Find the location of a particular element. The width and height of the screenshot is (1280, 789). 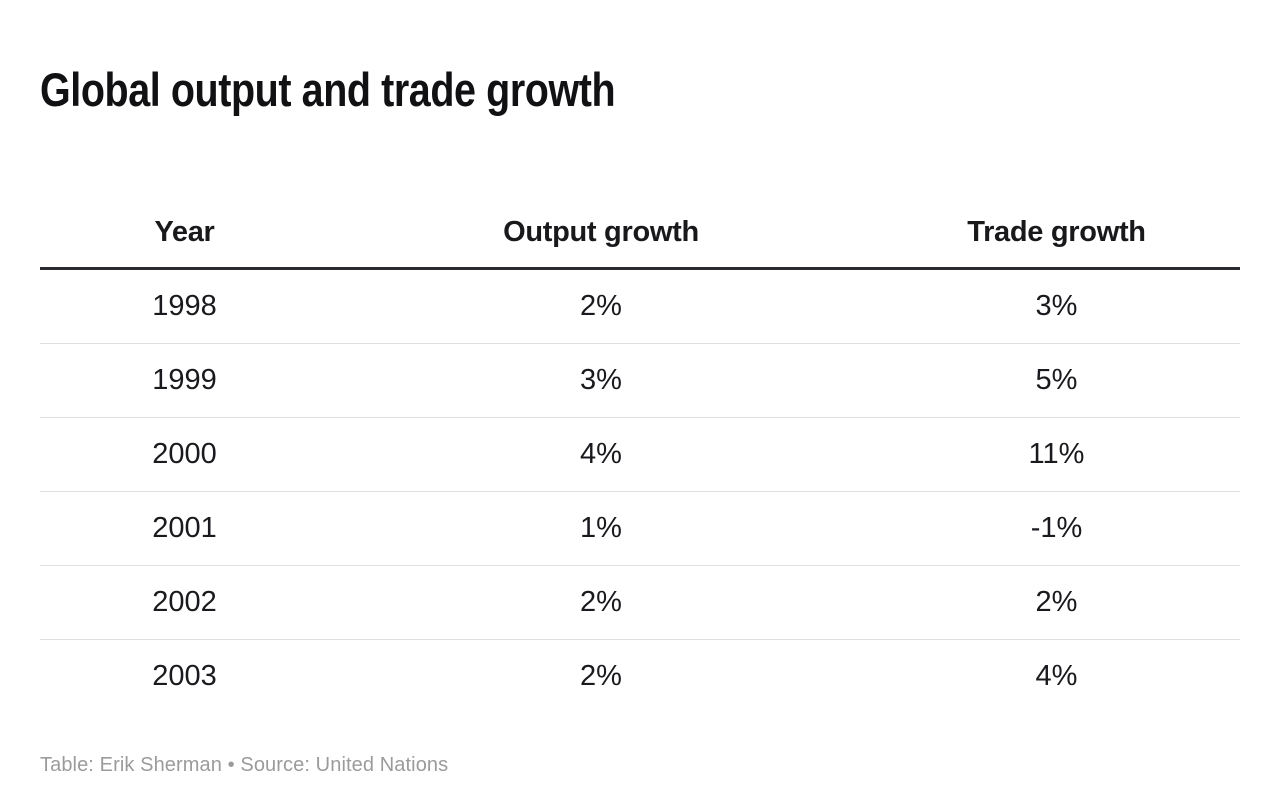

table-row: 2001 1% -1% is located at coordinates (640, 528).